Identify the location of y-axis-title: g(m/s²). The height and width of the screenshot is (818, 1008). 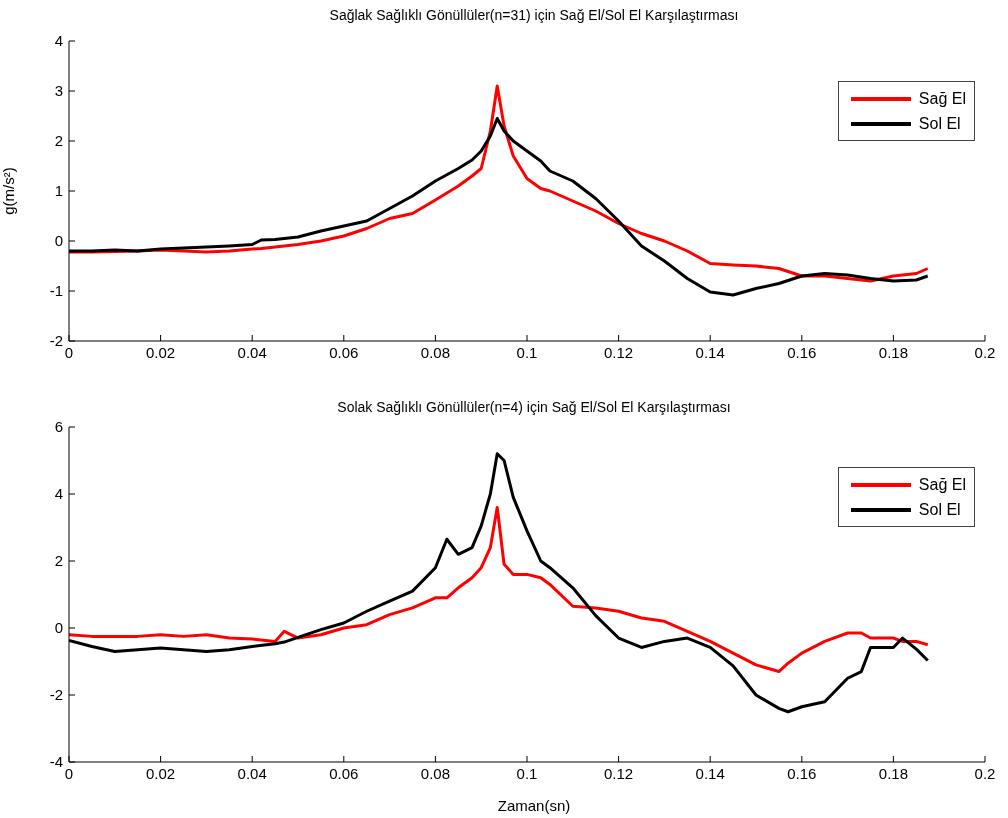
(9, 191).